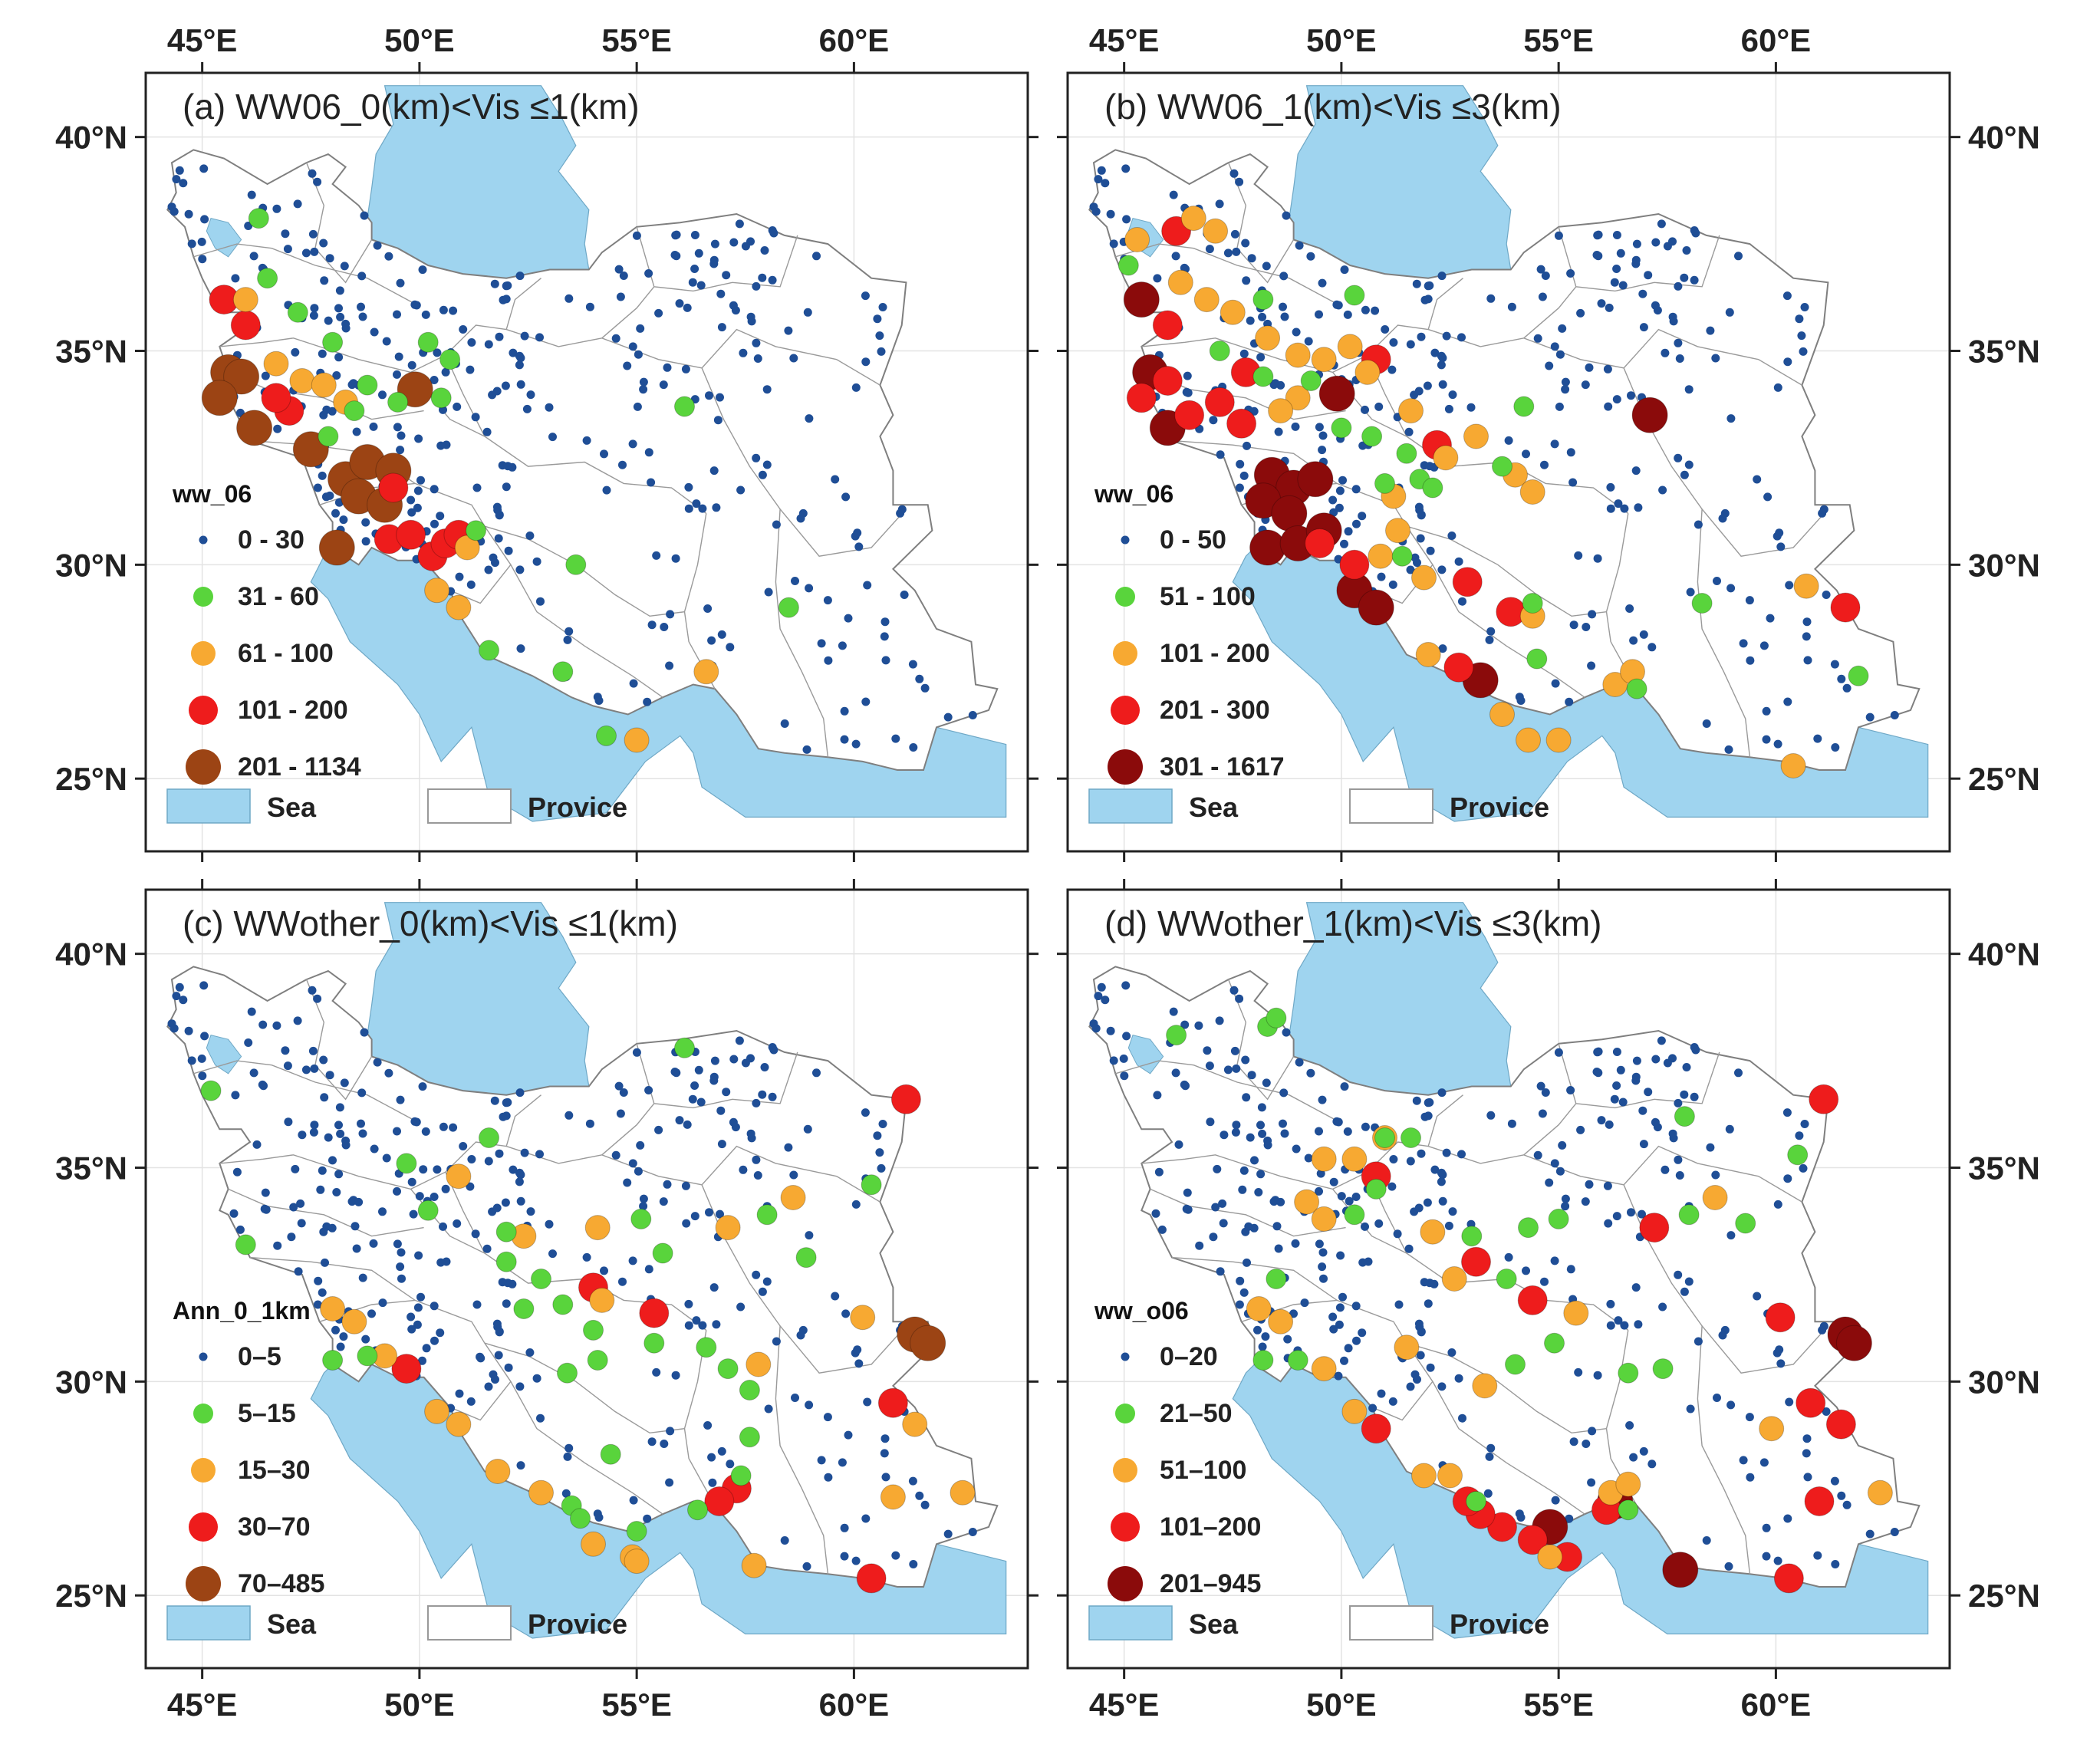 This screenshot has width=2077, height=1764. What do you see at coordinates (523, 1120) in the screenshot?
I see `province-border` at bounding box center [523, 1120].